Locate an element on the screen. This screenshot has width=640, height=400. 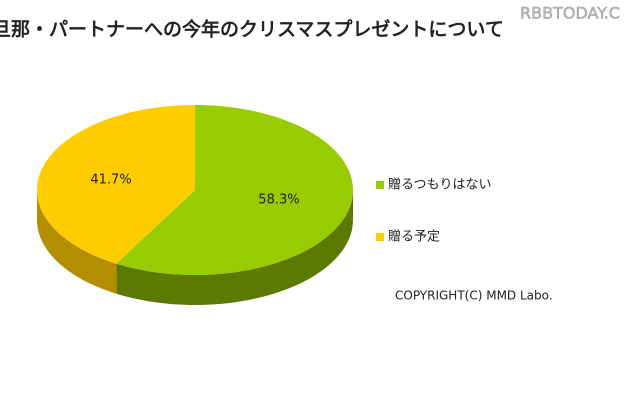
value-label: 58.3% is located at coordinates (278, 199).